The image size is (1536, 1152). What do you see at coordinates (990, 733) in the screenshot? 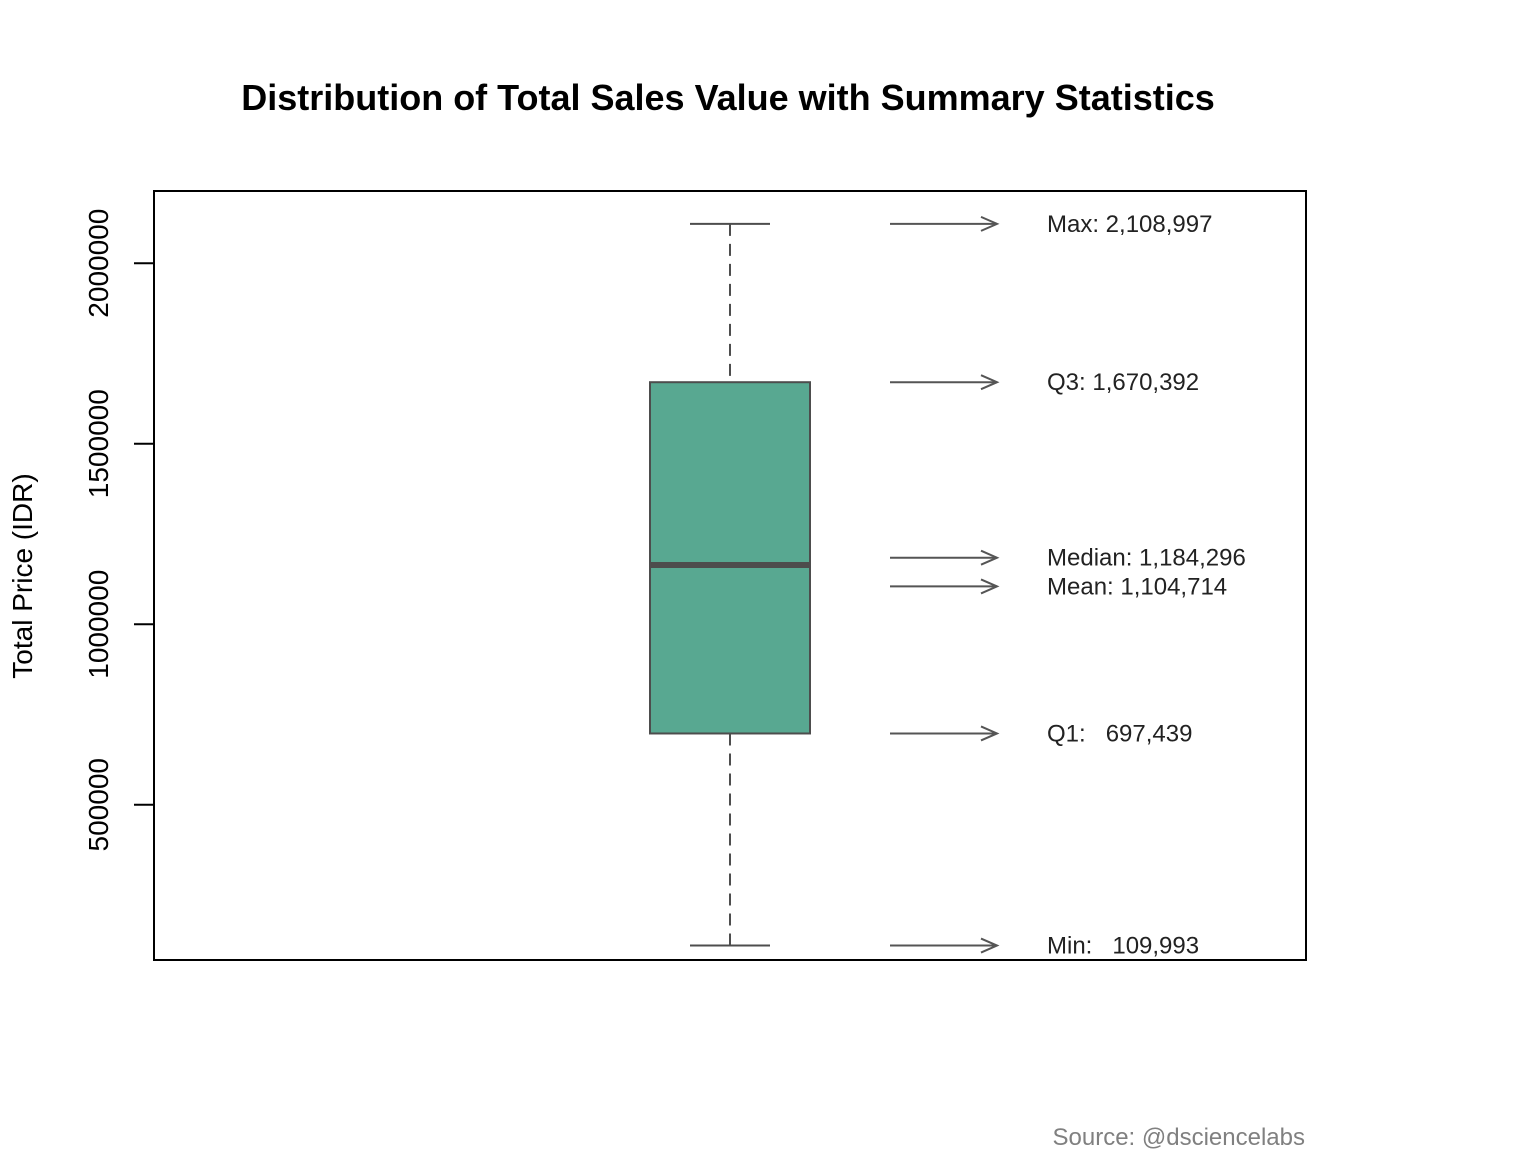
I see `q1-arrowhead` at bounding box center [990, 733].